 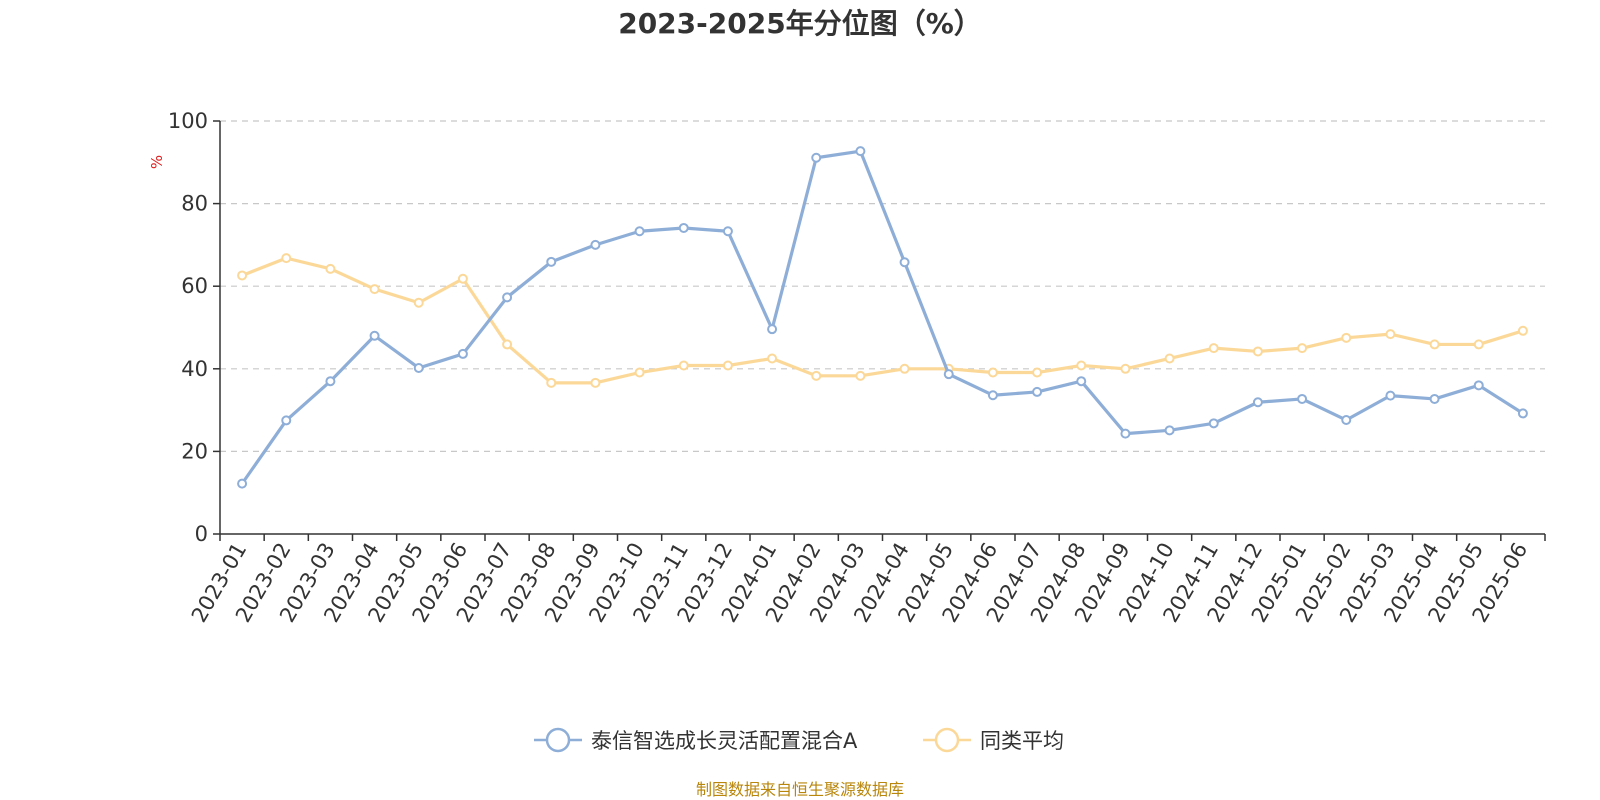 I want to click on chart-title: 2023-2025年分位图（%）, so click(x=800, y=23).